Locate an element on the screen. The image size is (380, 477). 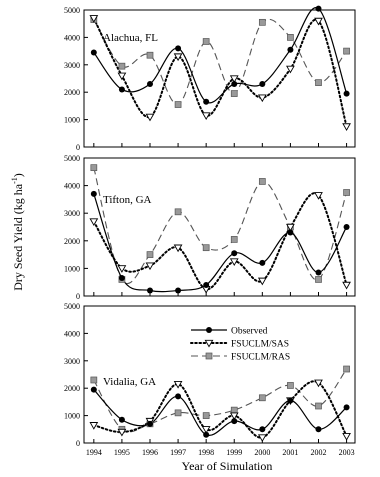
x-tick-label: 1996 is located at coordinates (150, 452).